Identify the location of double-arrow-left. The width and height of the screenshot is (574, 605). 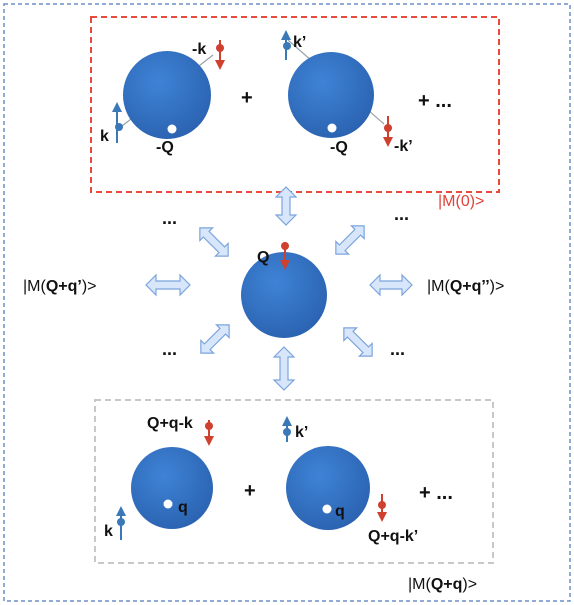
(168, 285).